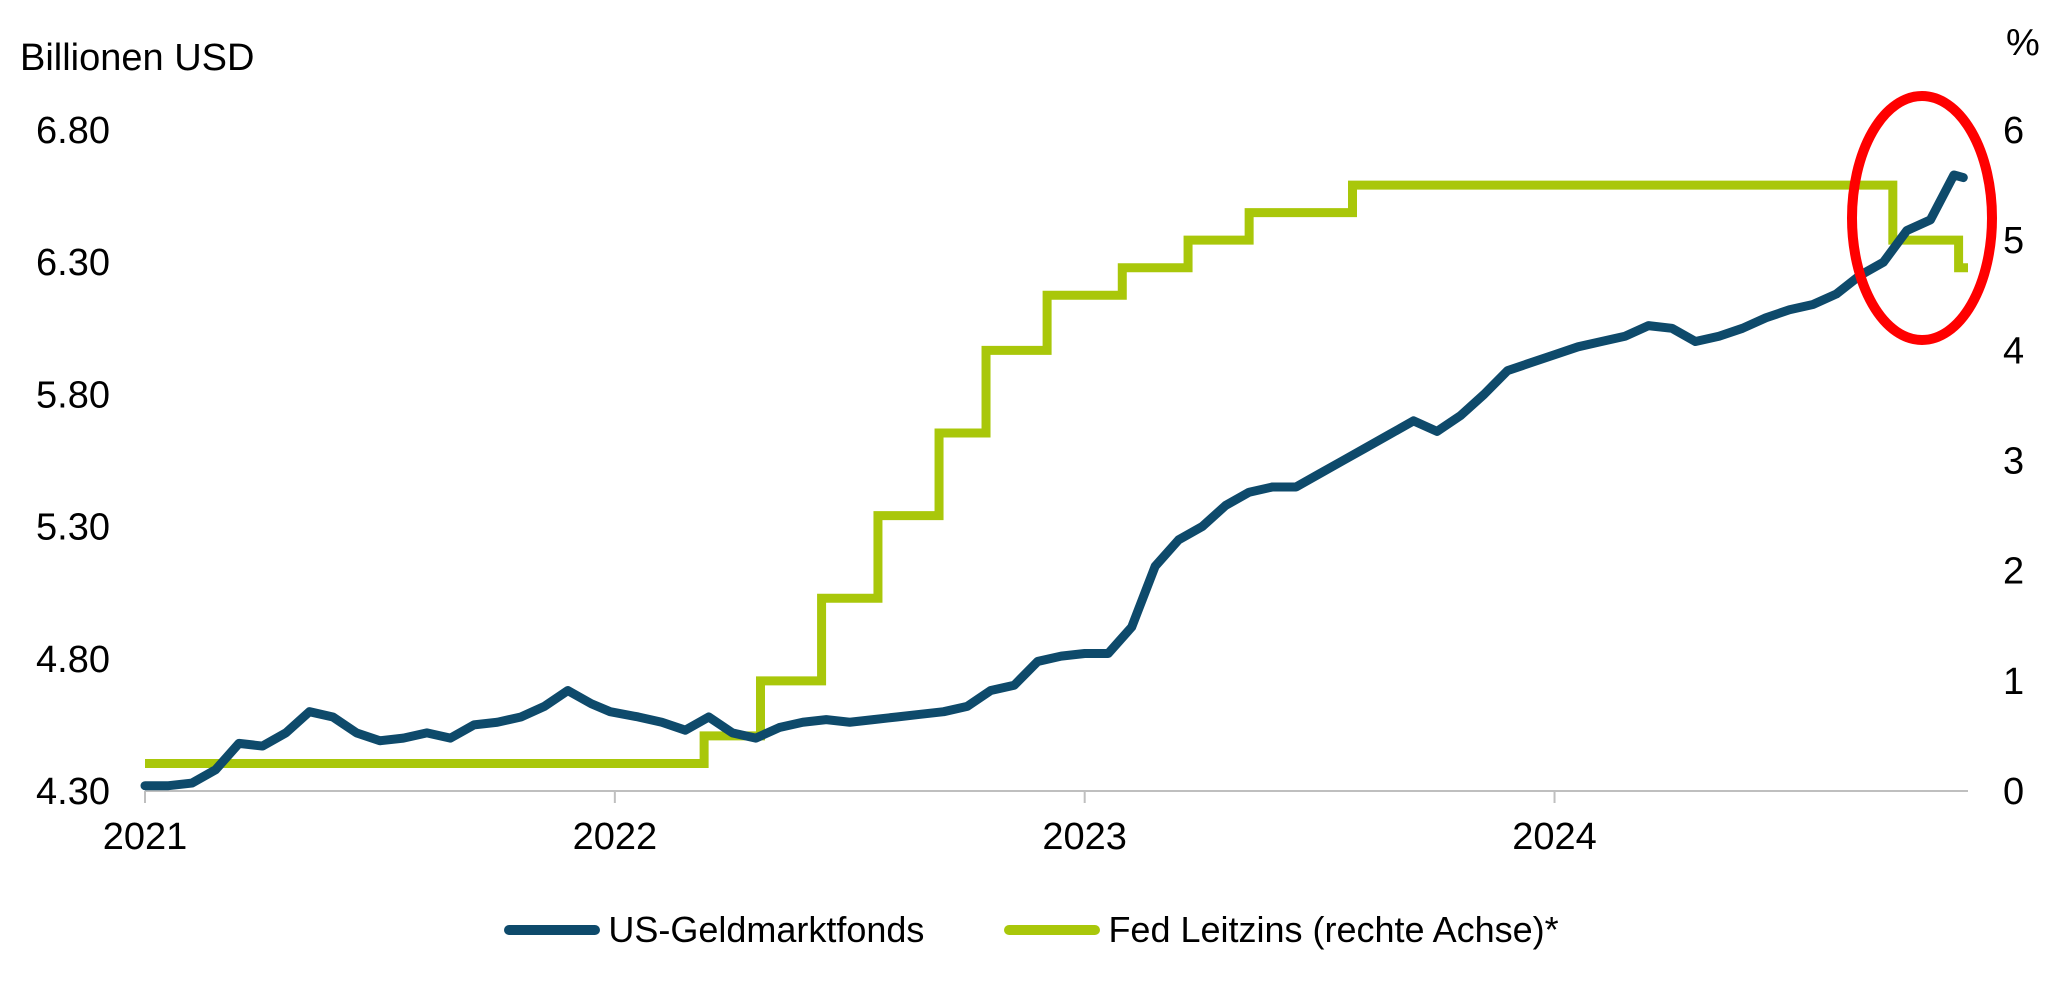 This screenshot has height=991, width=2063. What do you see at coordinates (2013, 572) in the screenshot?
I see `right-tick-label: 2` at bounding box center [2013, 572].